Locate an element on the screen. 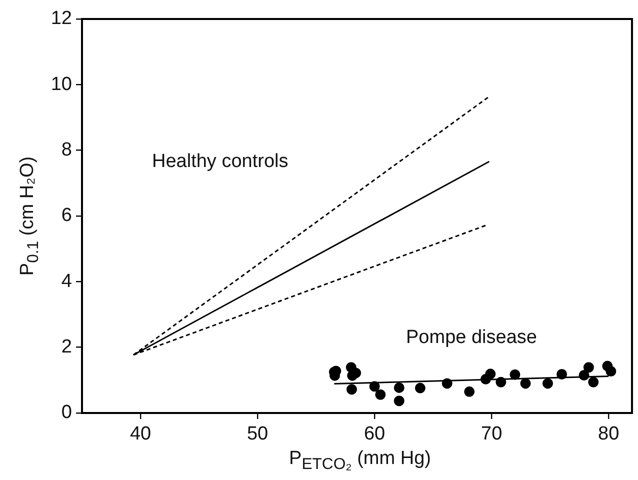 This screenshot has width=638, height=480. y-tick-label: 4 is located at coordinates (66, 281).